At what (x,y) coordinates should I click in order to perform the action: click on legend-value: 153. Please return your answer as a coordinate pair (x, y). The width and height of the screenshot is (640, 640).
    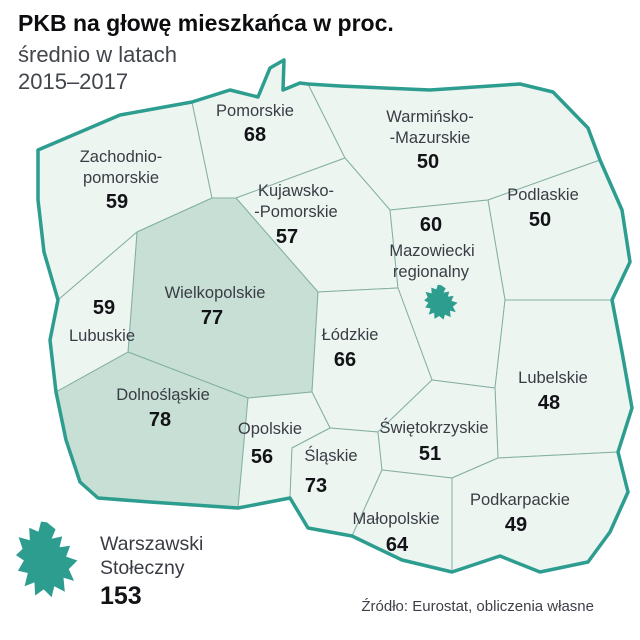
    Looking at the image, I should click on (121, 596).